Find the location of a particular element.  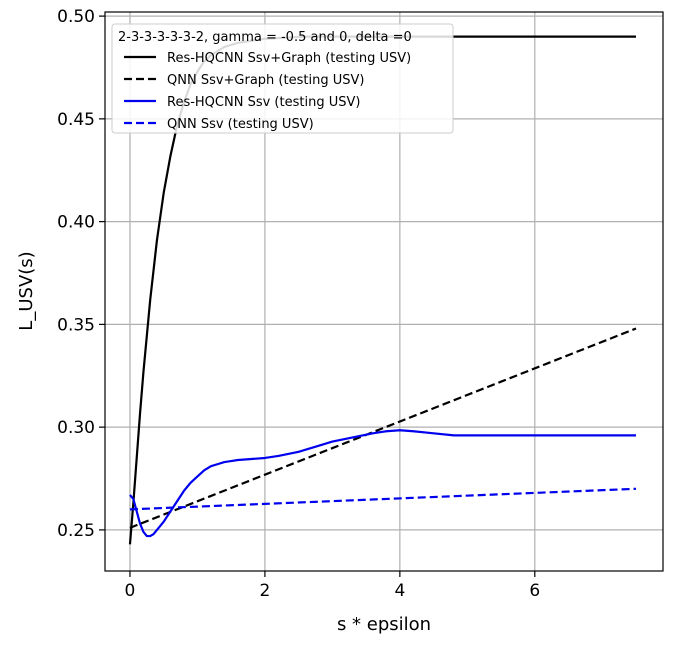

y-axis-label: L_USV(s) is located at coordinates (26, 290).